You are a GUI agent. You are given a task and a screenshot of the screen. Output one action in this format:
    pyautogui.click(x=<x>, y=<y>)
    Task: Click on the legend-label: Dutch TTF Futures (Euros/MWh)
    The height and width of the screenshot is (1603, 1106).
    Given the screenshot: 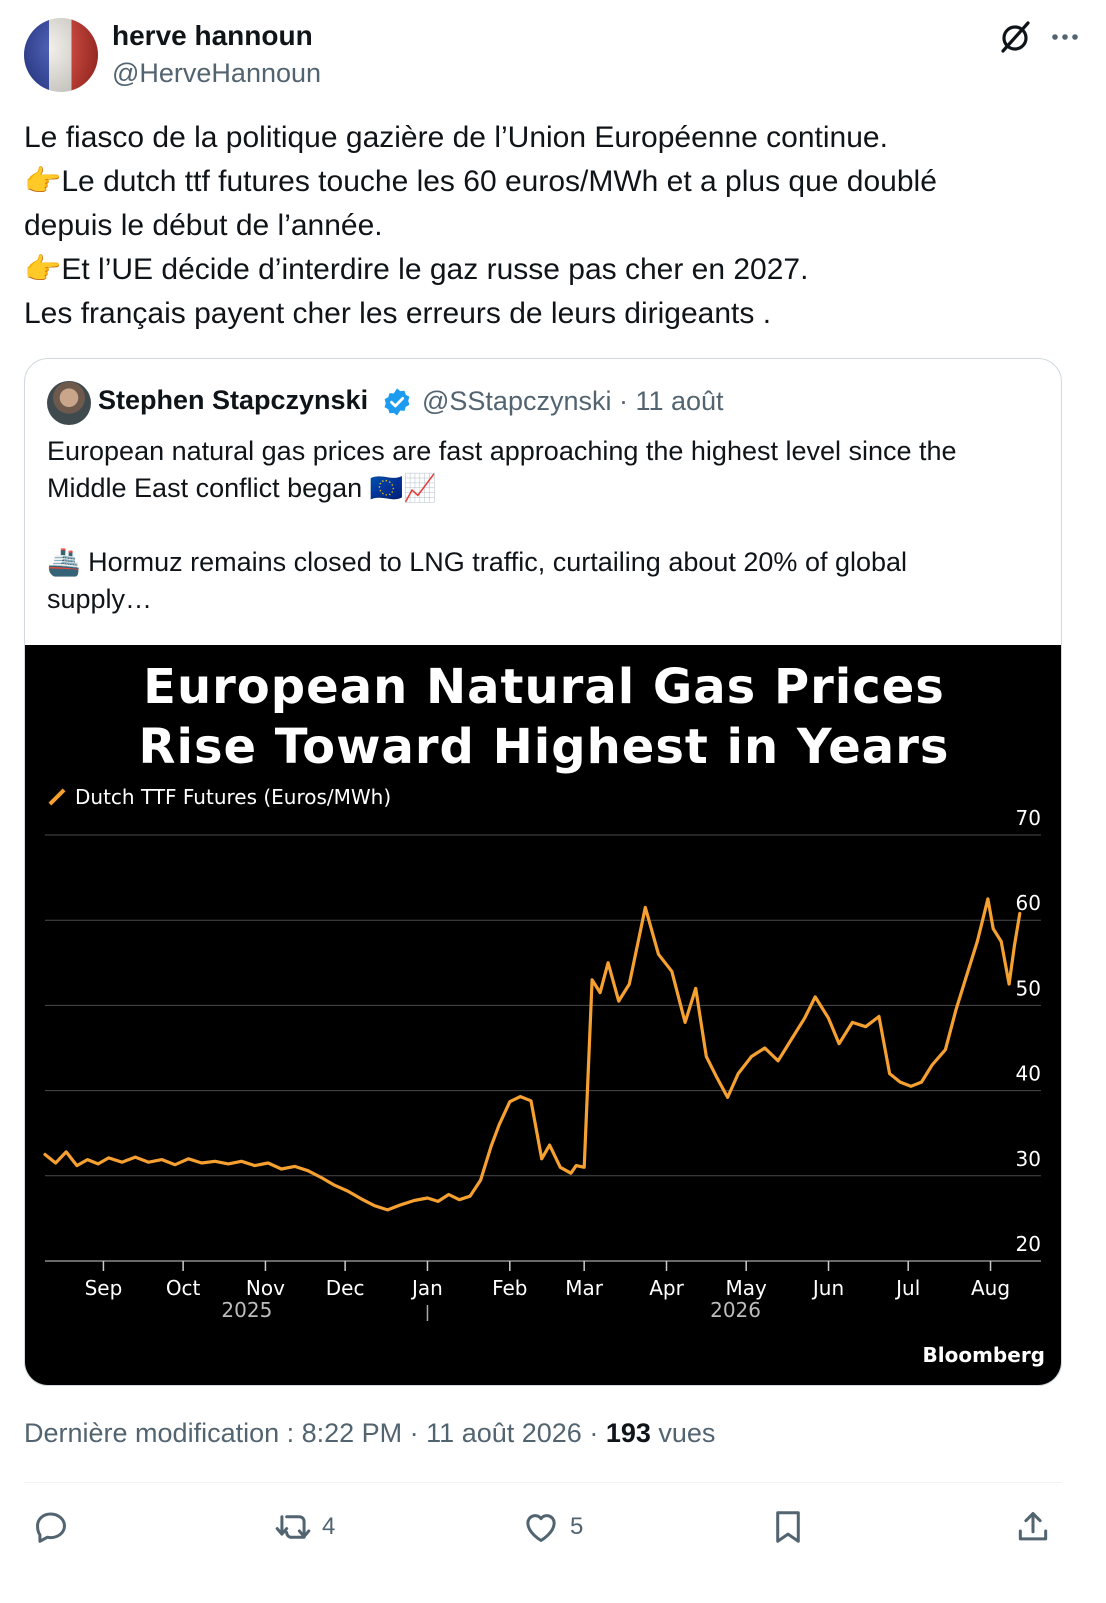 What is the action you would take?
    pyautogui.click(x=233, y=797)
    